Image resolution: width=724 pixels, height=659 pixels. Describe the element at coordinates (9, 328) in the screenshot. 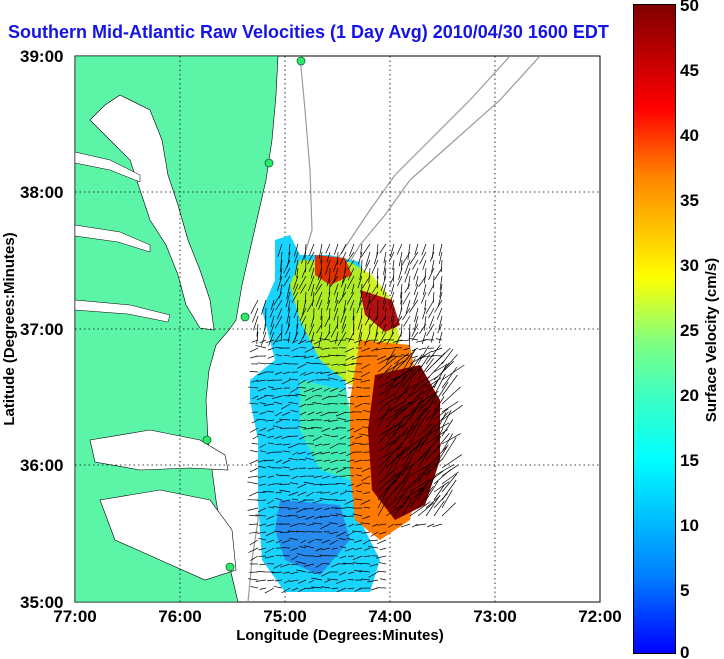

I see `y-axis-label: Latitude (Degrees:Minutes)` at that location.